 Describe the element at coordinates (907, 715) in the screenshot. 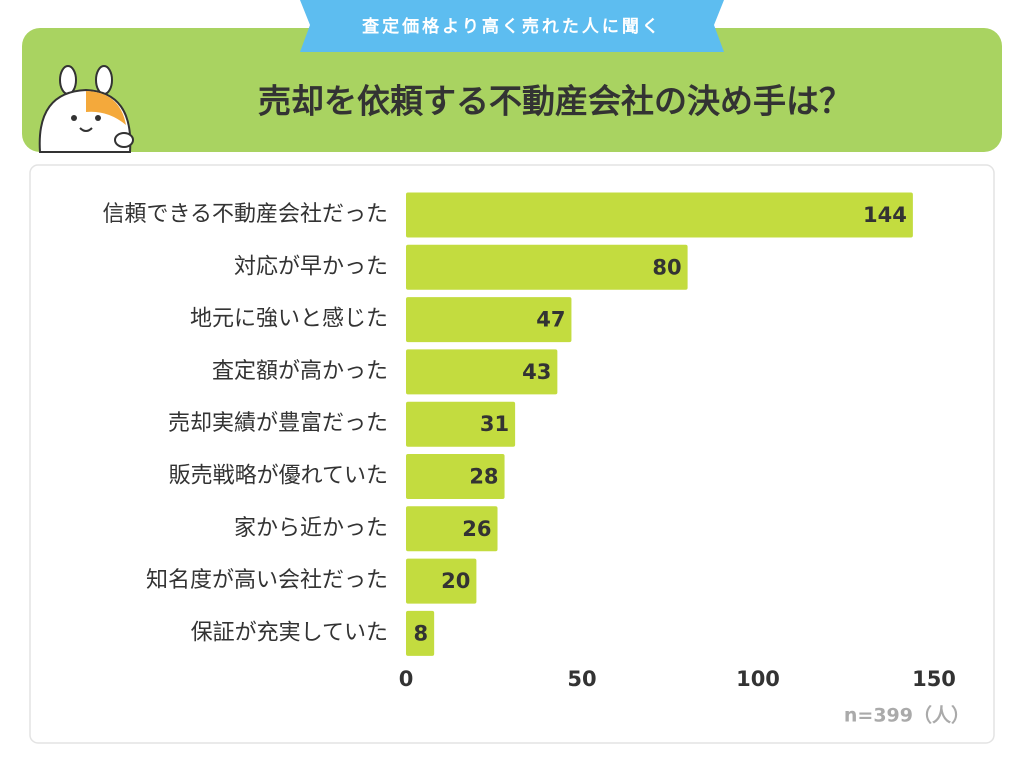

I see `note: n=399（人）` at that location.